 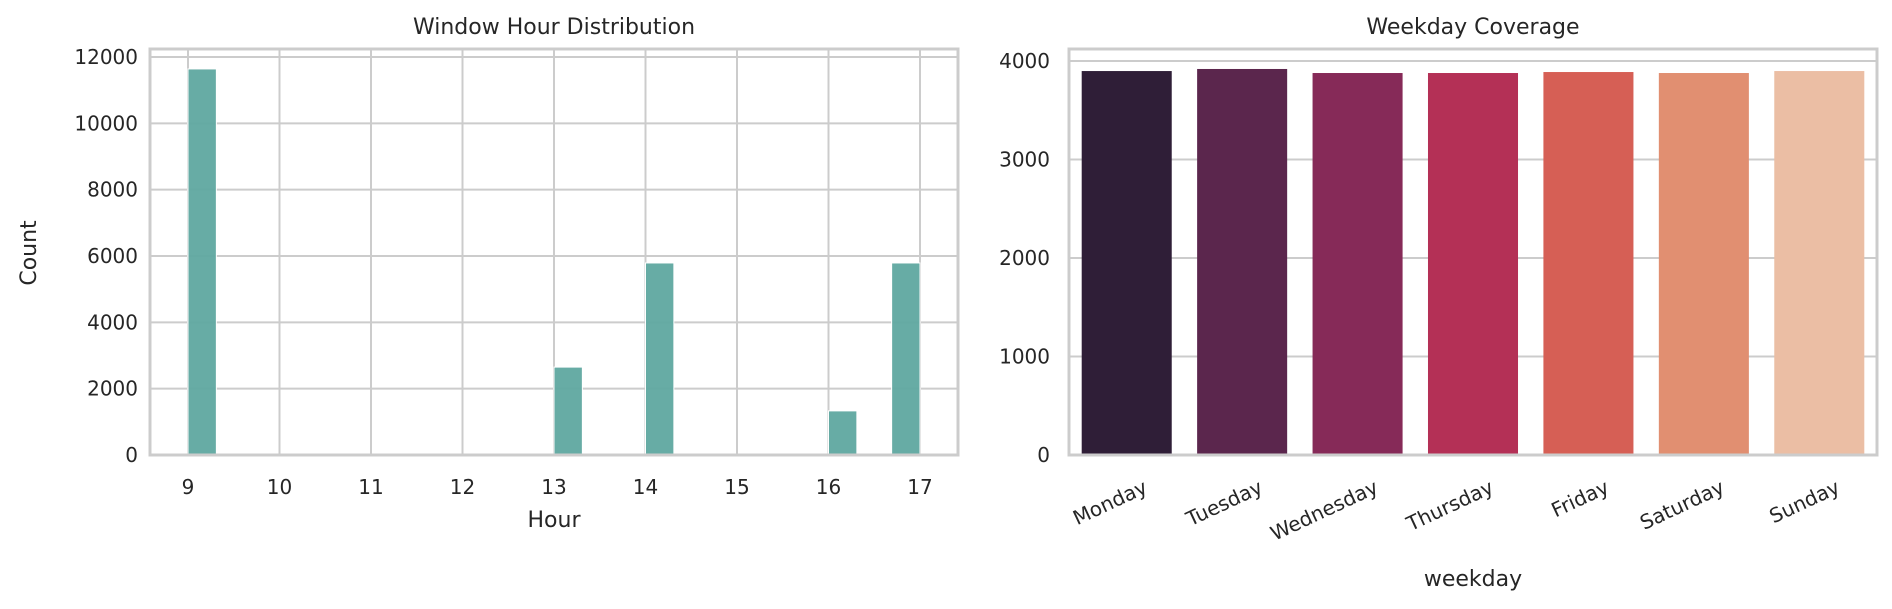 What do you see at coordinates (1579, 498) in the screenshot?
I see `x-tick-label: Friday` at bounding box center [1579, 498].